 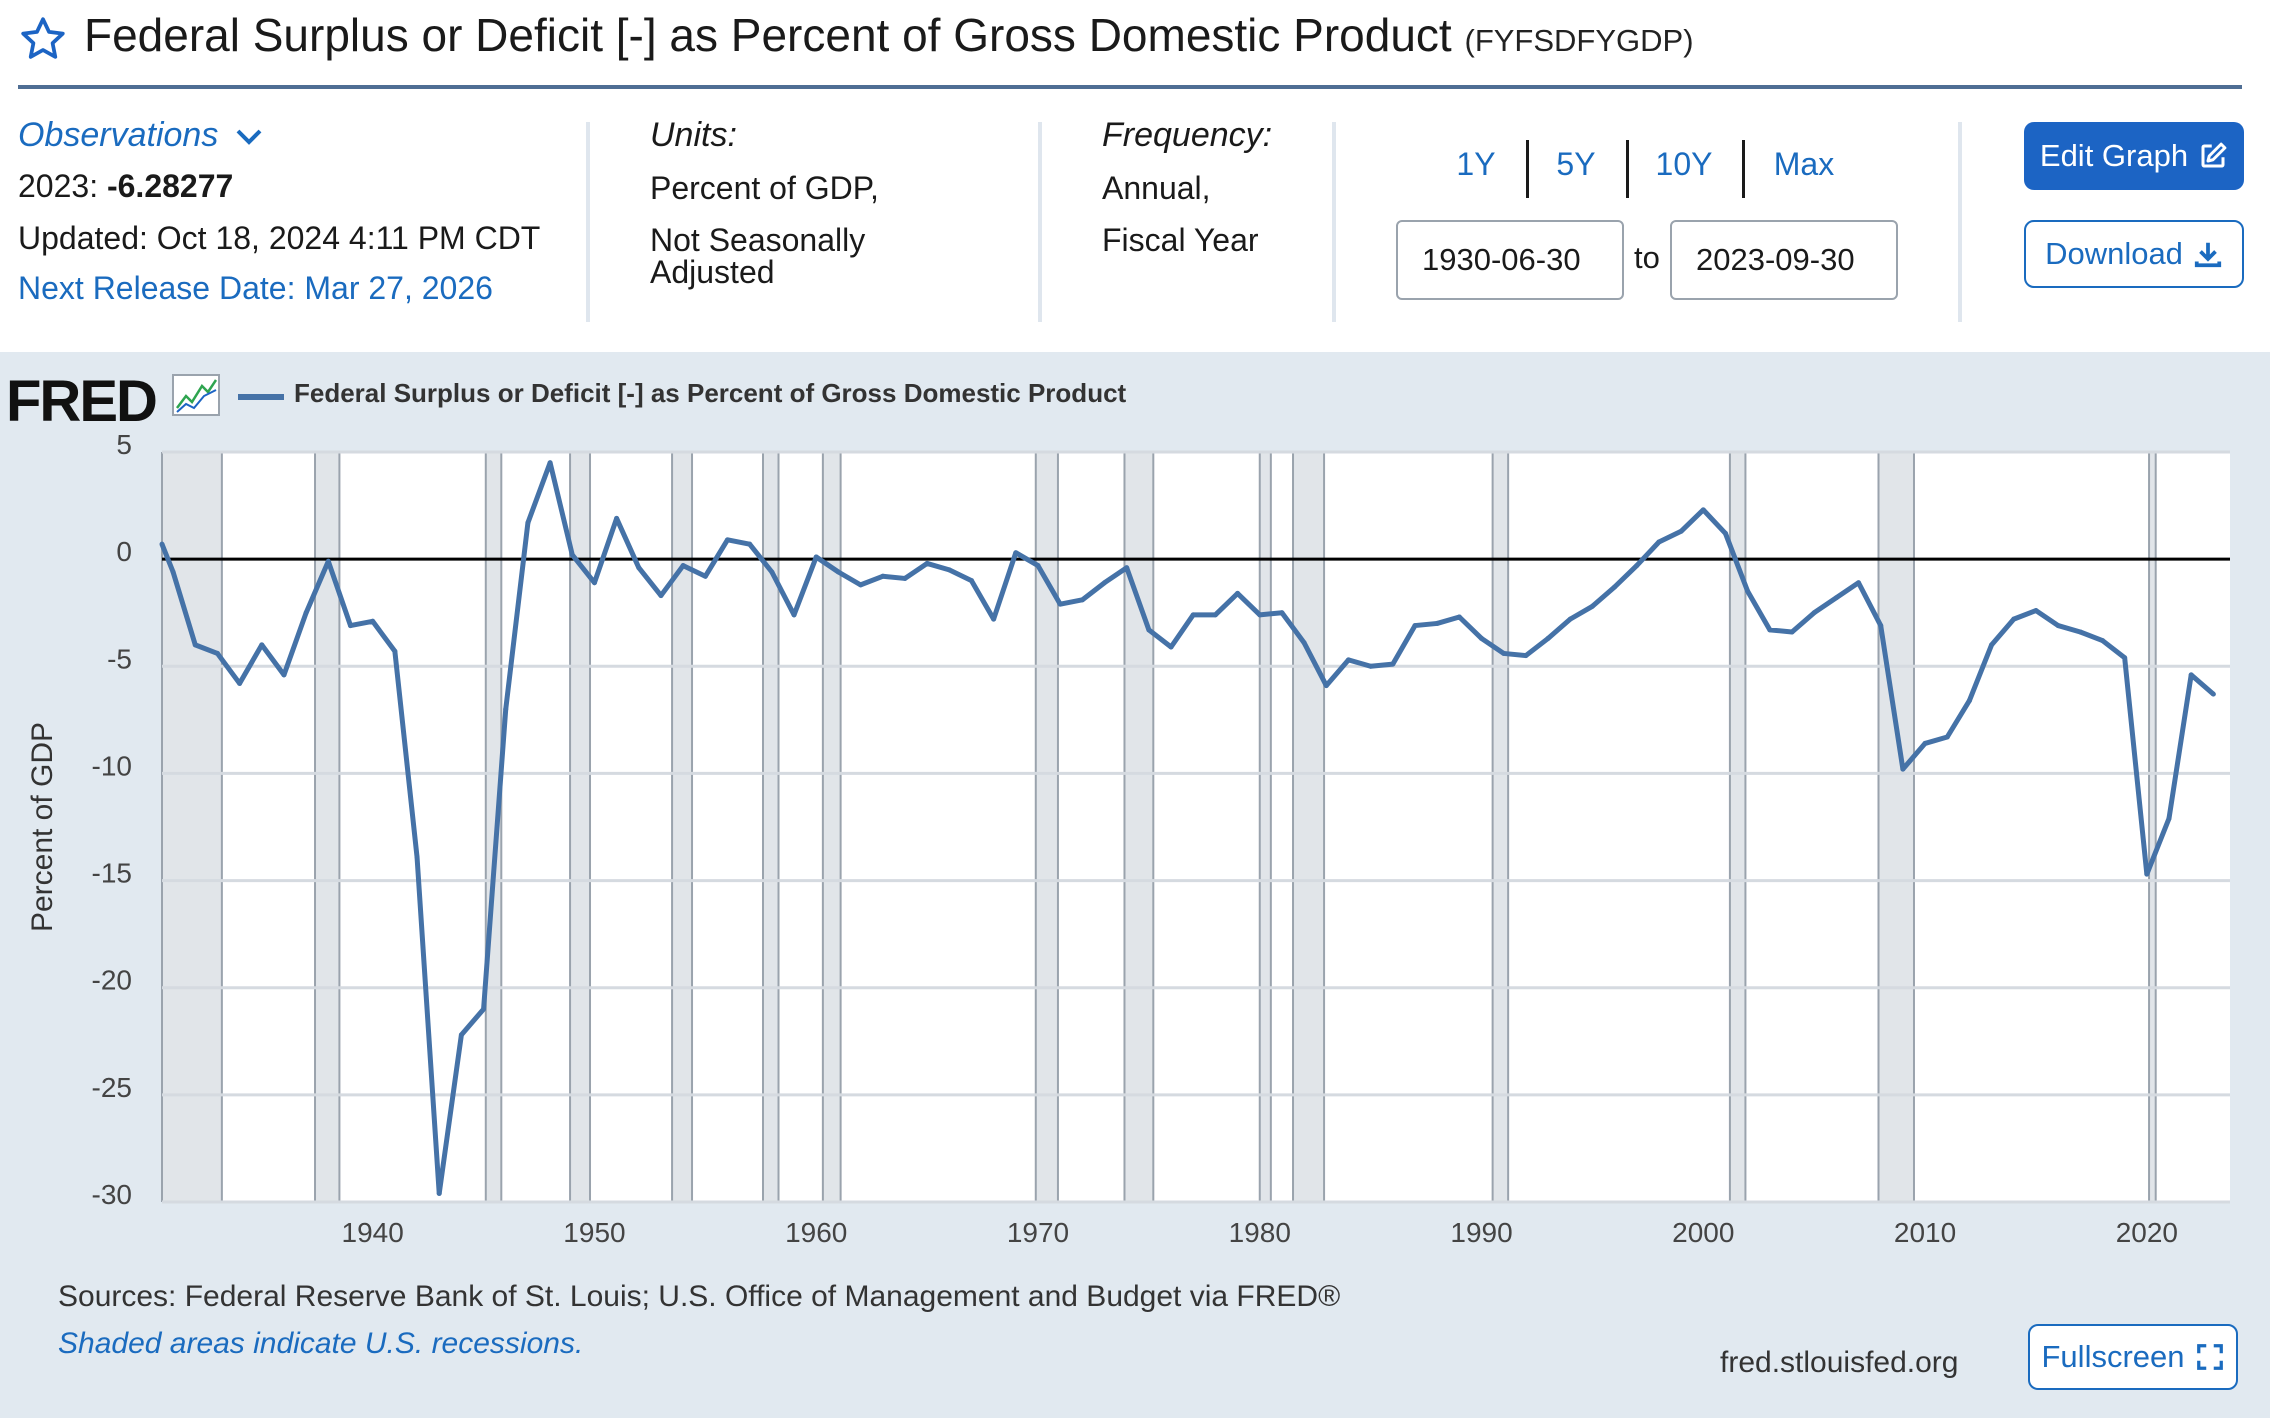 I want to click on fullscreen-icon, so click(x=2209, y=1357).